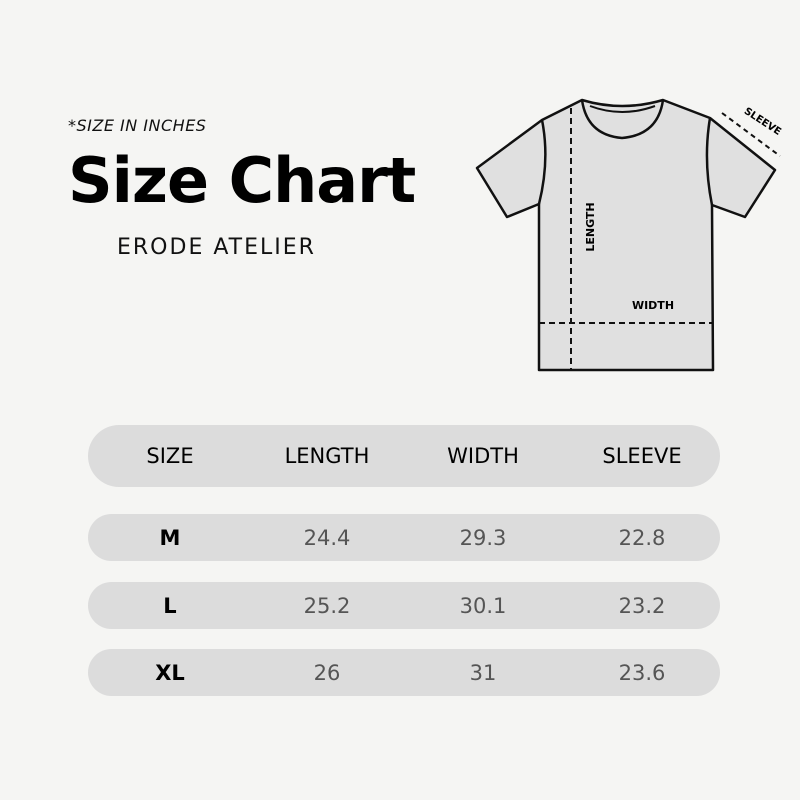  I want to click on table-row: L 25.2 30.1 23.2, so click(404, 605).